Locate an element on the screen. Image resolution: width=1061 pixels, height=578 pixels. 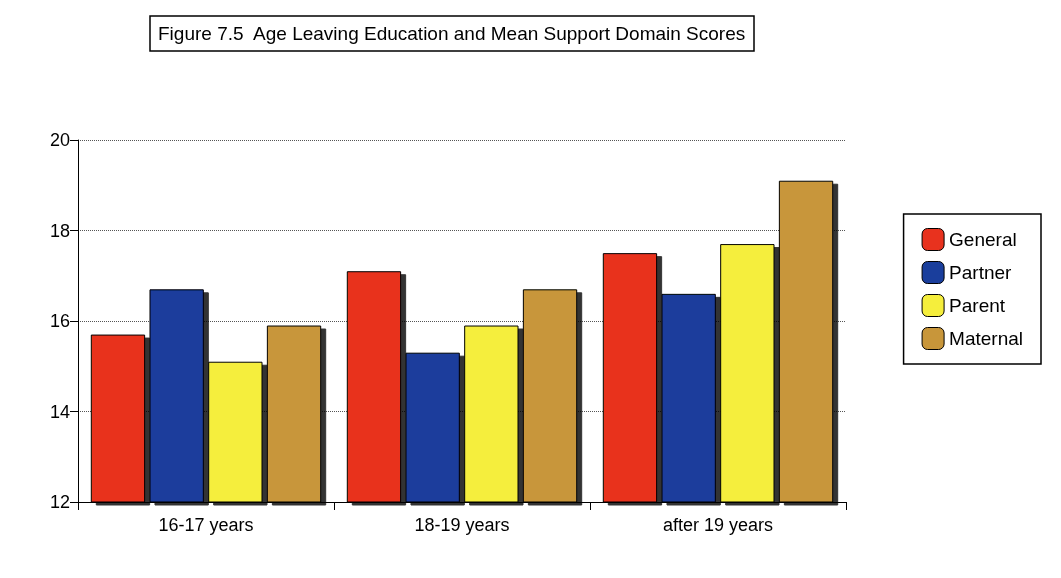
x-tick-label: 18-19 years is located at coordinates (462, 525).